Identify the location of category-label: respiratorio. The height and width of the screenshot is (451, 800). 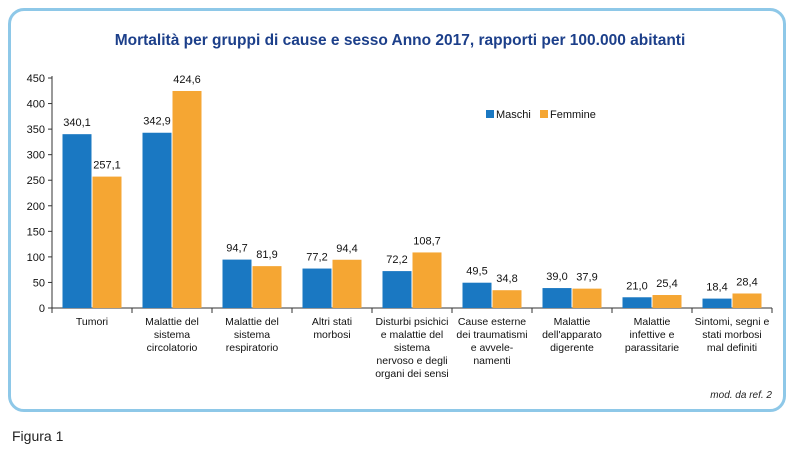
(252, 348).